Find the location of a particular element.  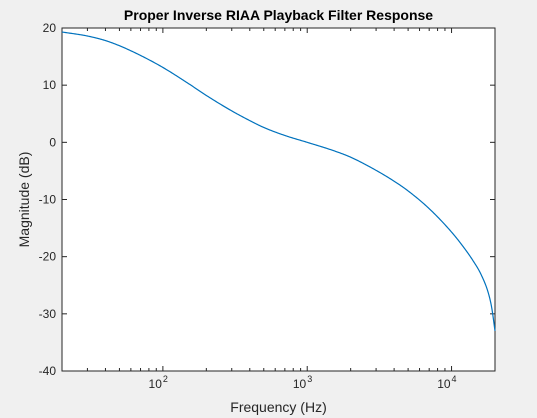

y-tick-label: -10 is located at coordinates (48, 200).